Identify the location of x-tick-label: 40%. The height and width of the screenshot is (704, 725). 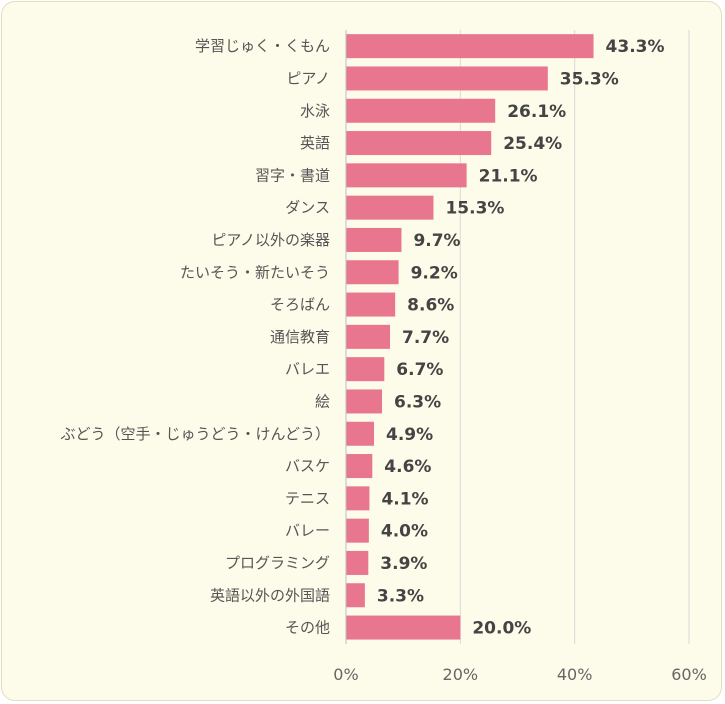
(575, 674).